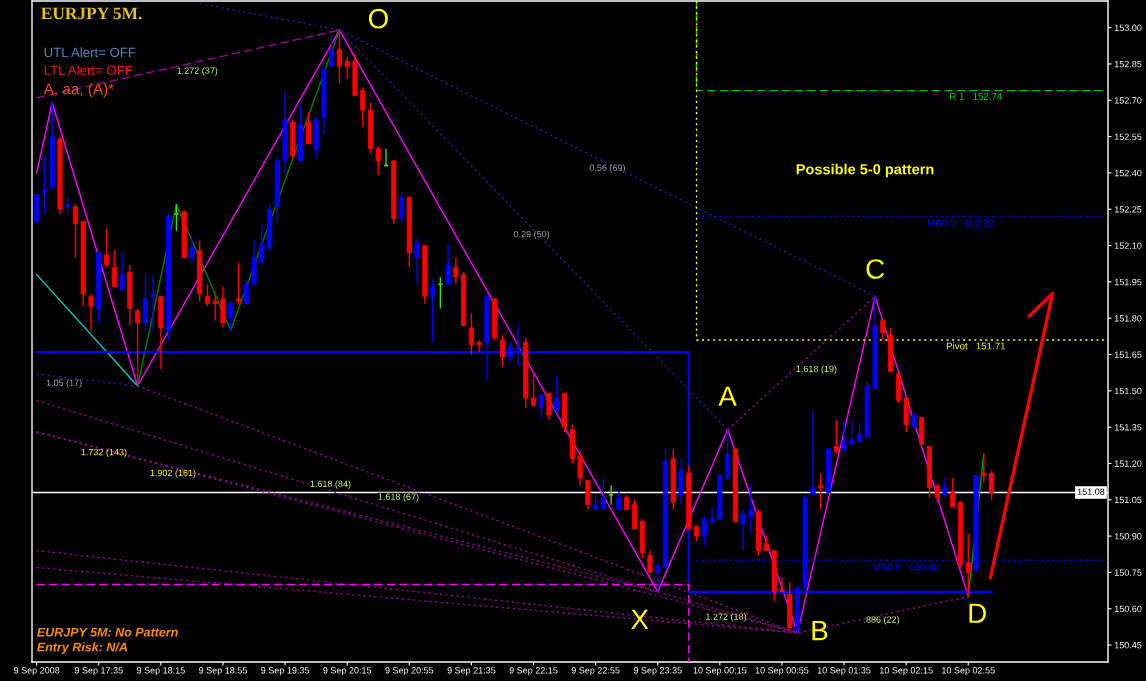  I want to click on y-tick-label: 152.10, so click(1128, 245).